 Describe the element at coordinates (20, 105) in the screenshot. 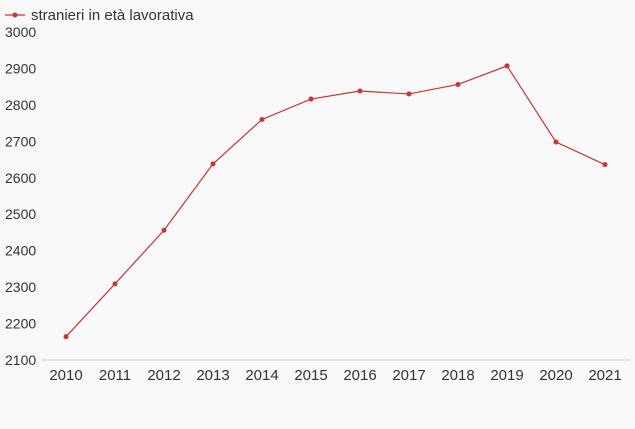

I see `y-tick-label: 2800` at that location.